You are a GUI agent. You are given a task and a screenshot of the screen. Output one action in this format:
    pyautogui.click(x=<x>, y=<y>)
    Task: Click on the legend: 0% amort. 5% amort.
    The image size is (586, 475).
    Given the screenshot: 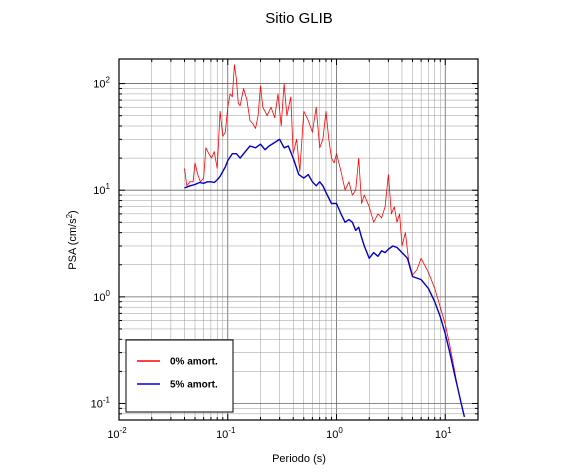 What is the action you would take?
    pyautogui.click(x=179, y=376)
    